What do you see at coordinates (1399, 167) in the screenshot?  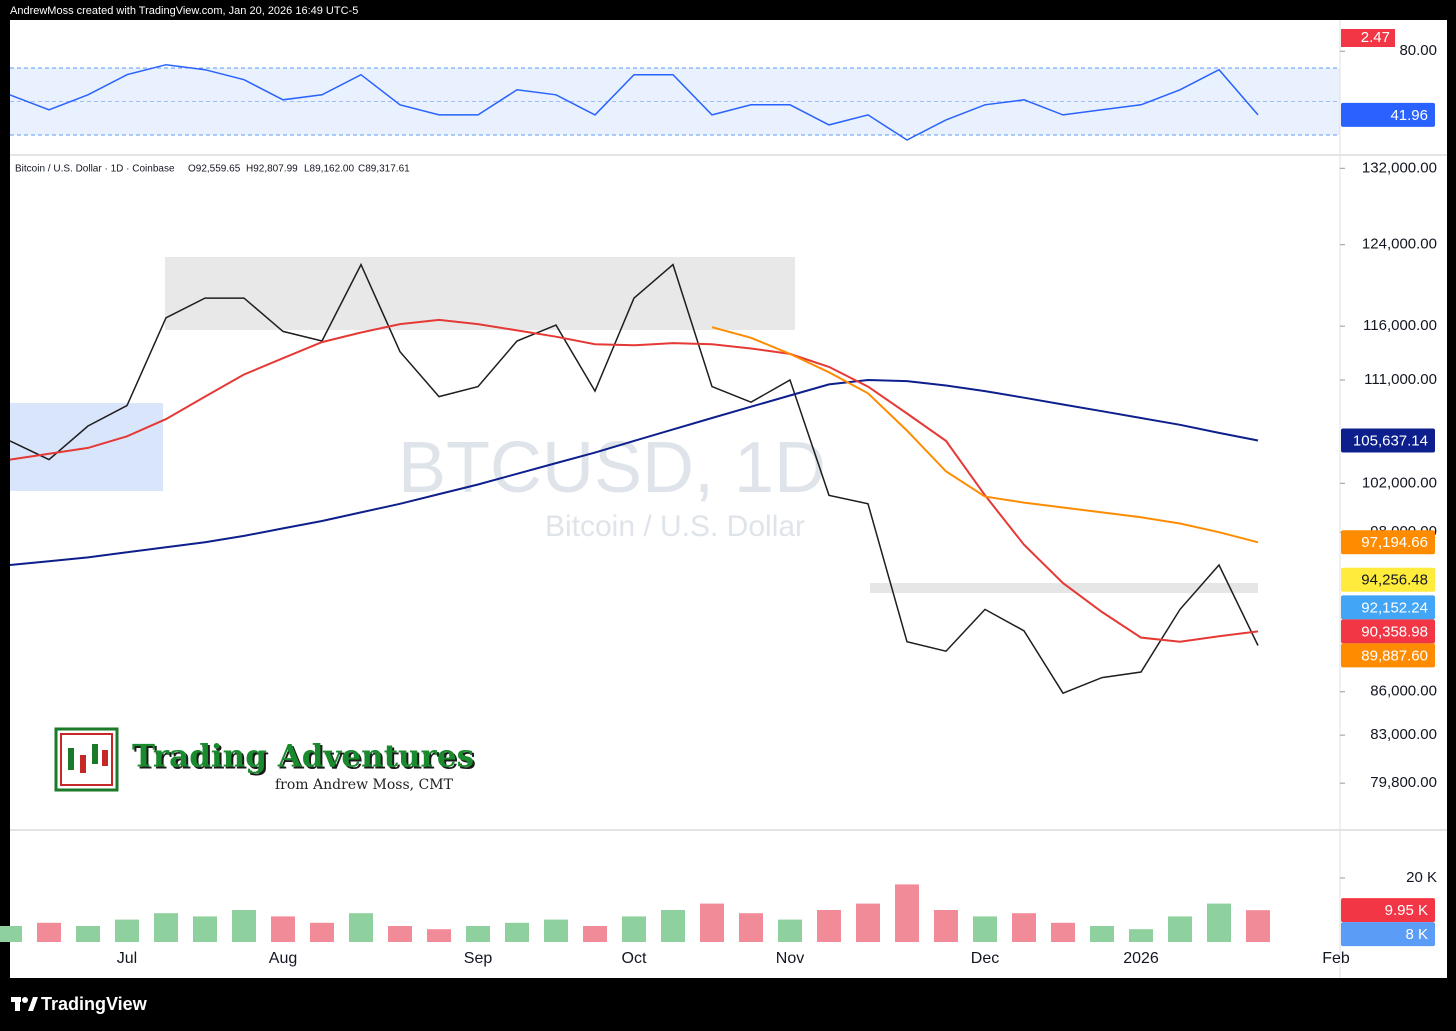 I see `y-tick-label: 132,000.00` at bounding box center [1399, 167].